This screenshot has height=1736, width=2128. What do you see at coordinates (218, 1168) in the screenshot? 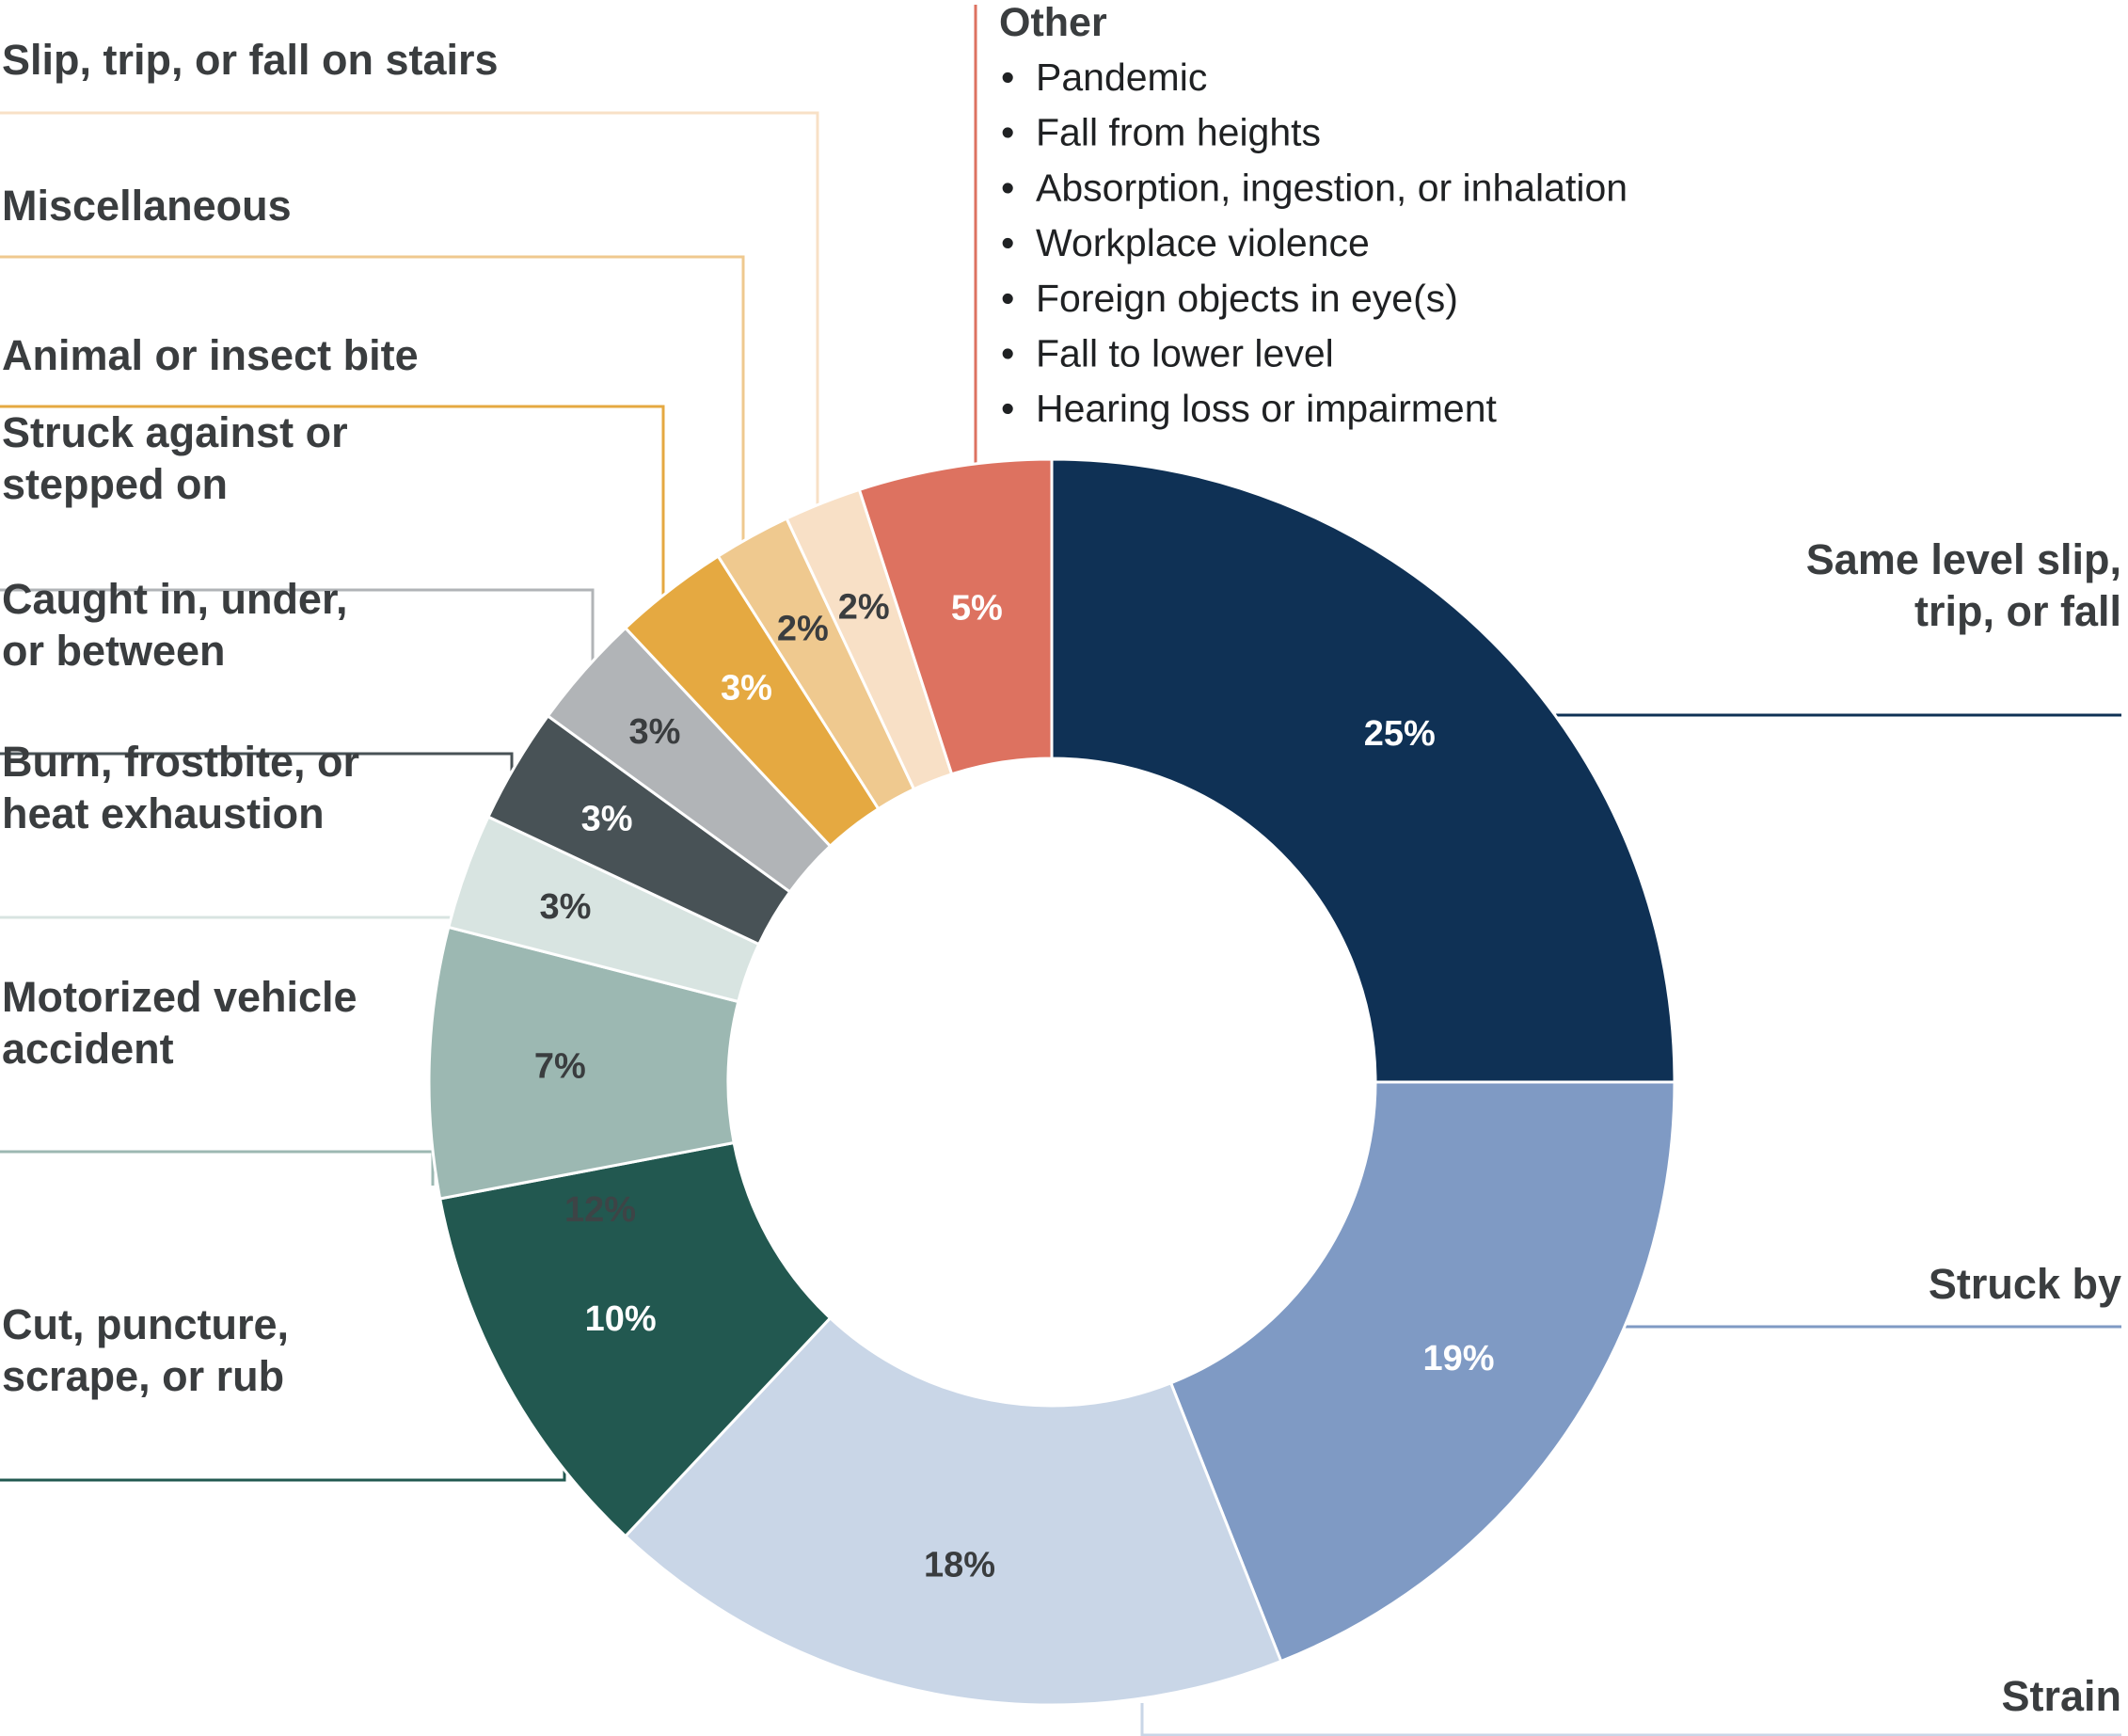
I see `leader-line-motorized-vehicle-accident` at bounding box center [218, 1168].